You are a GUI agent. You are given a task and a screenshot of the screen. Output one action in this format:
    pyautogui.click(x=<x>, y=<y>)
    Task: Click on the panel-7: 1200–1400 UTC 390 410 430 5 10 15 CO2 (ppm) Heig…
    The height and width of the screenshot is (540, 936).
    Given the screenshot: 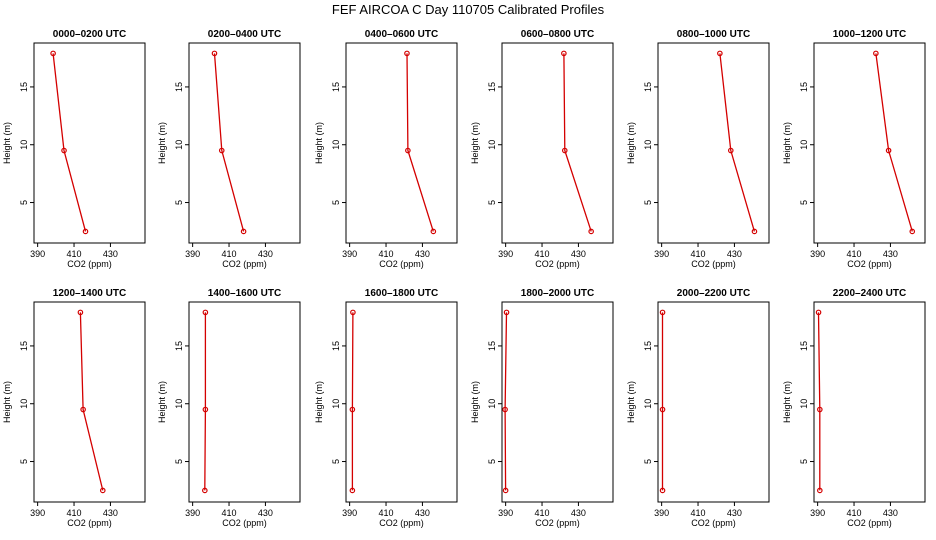 What is the action you would take?
    pyautogui.click(x=74, y=408)
    